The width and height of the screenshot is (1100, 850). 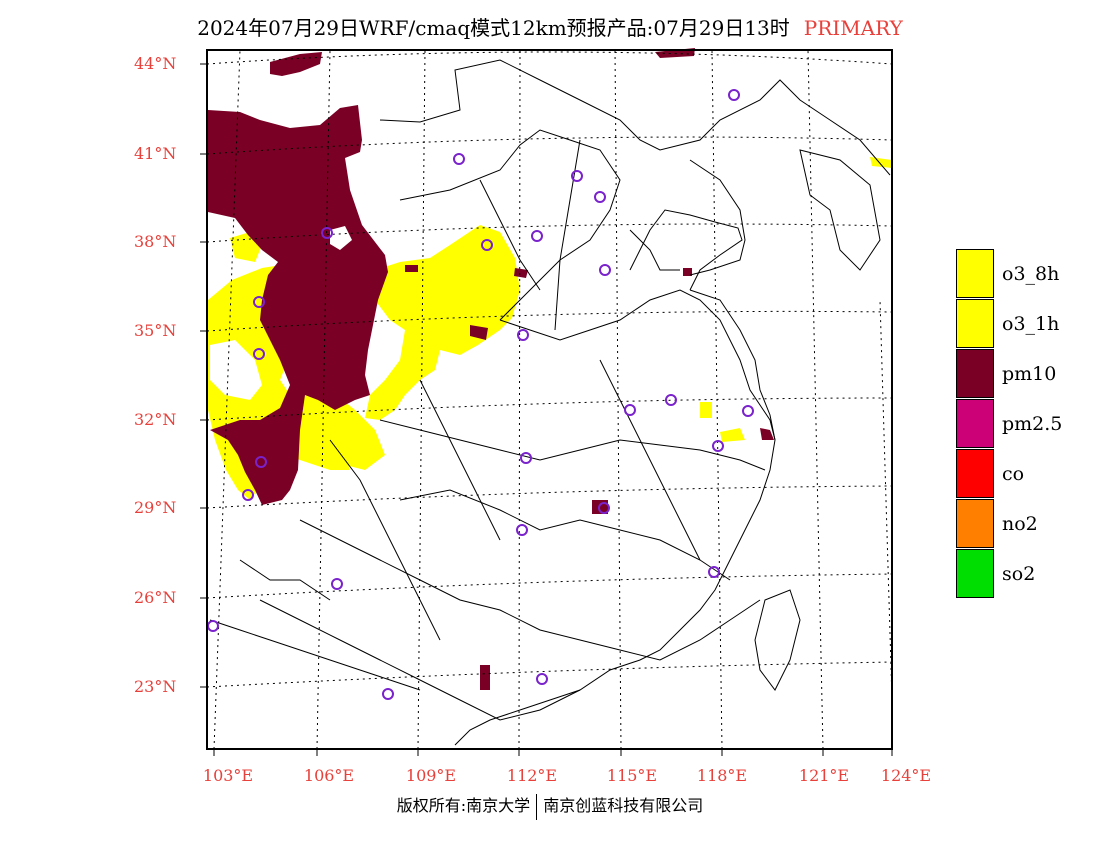 What do you see at coordinates (1013, 474) in the screenshot?
I see `legend-label: co` at bounding box center [1013, 474].